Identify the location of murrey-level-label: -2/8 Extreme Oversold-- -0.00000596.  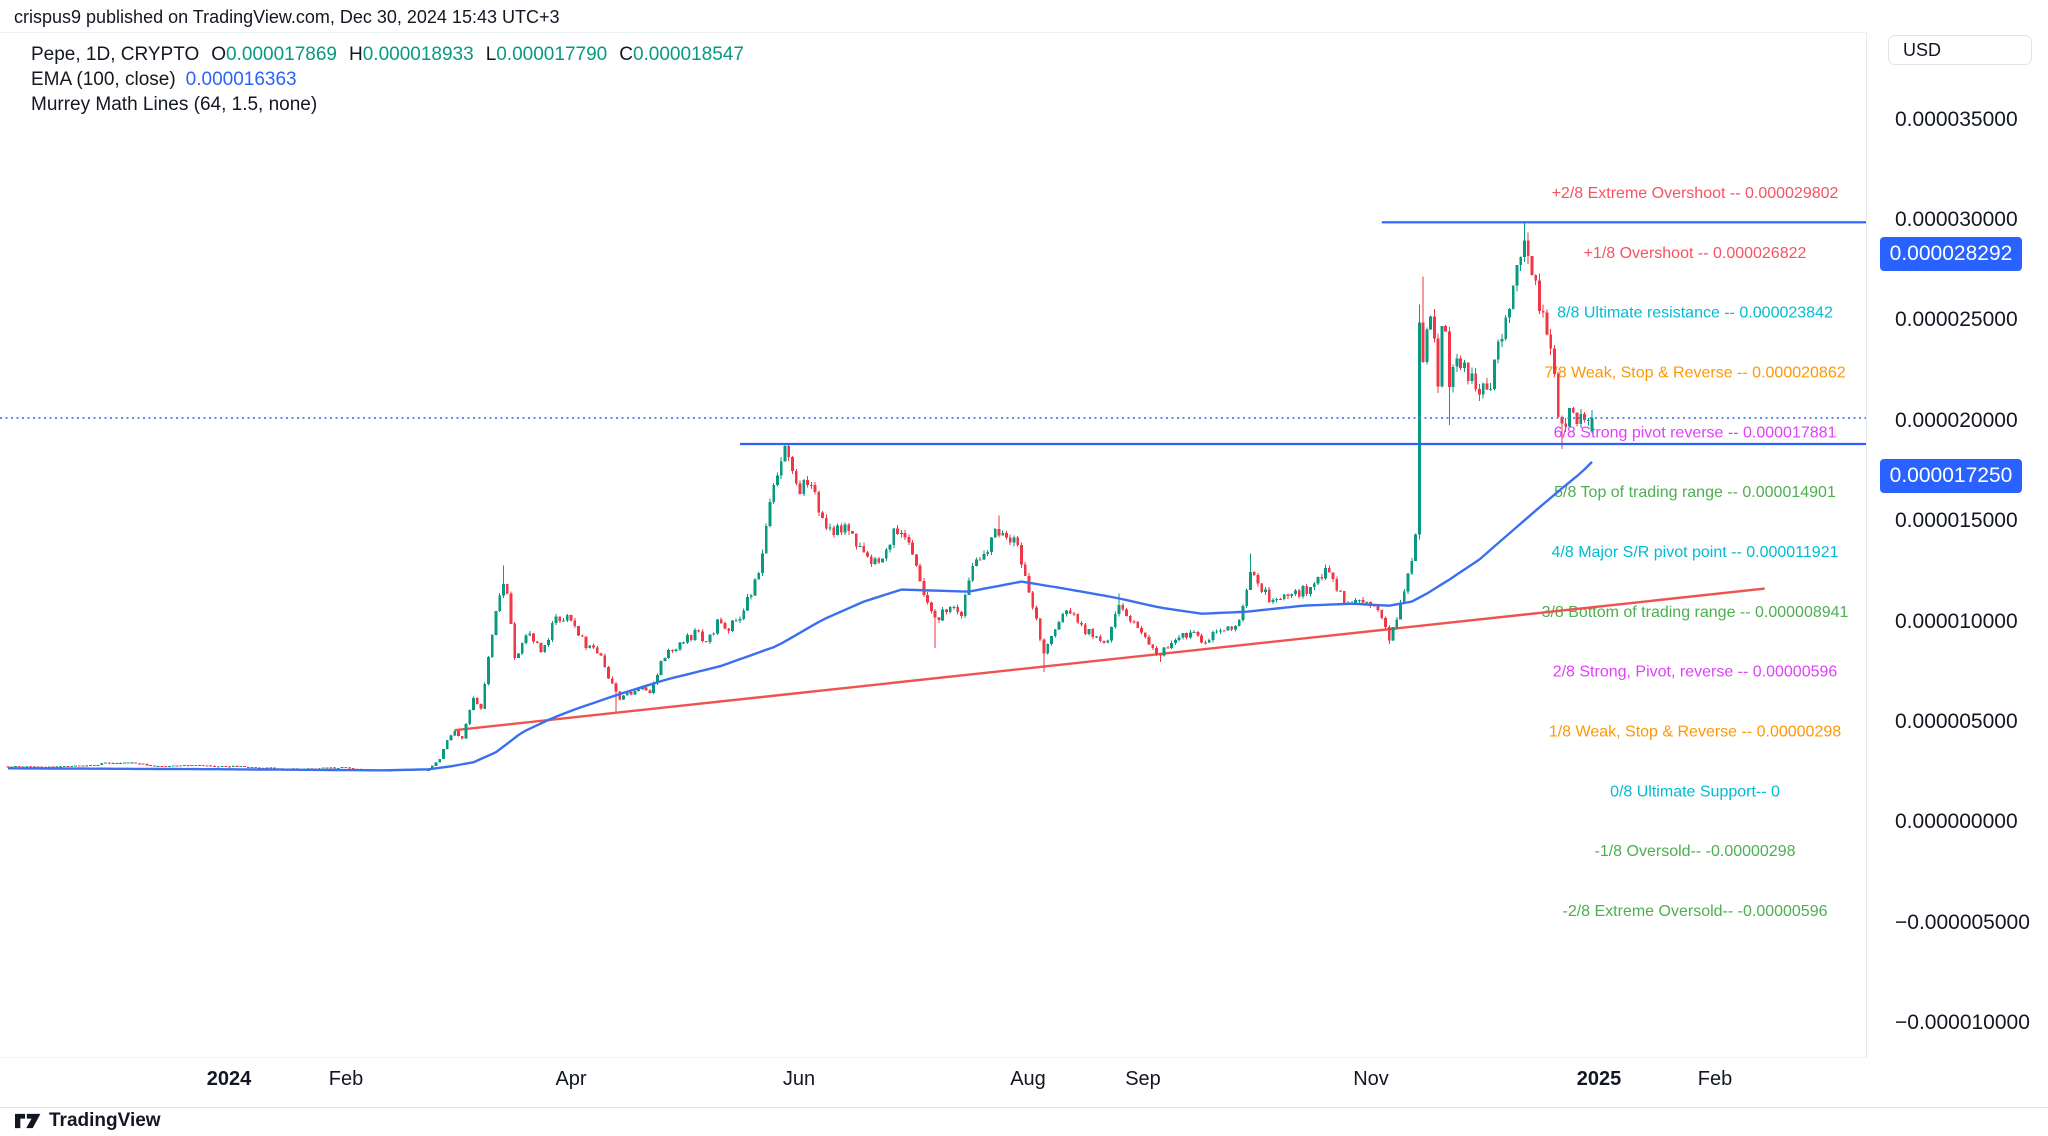
(1694, 911).